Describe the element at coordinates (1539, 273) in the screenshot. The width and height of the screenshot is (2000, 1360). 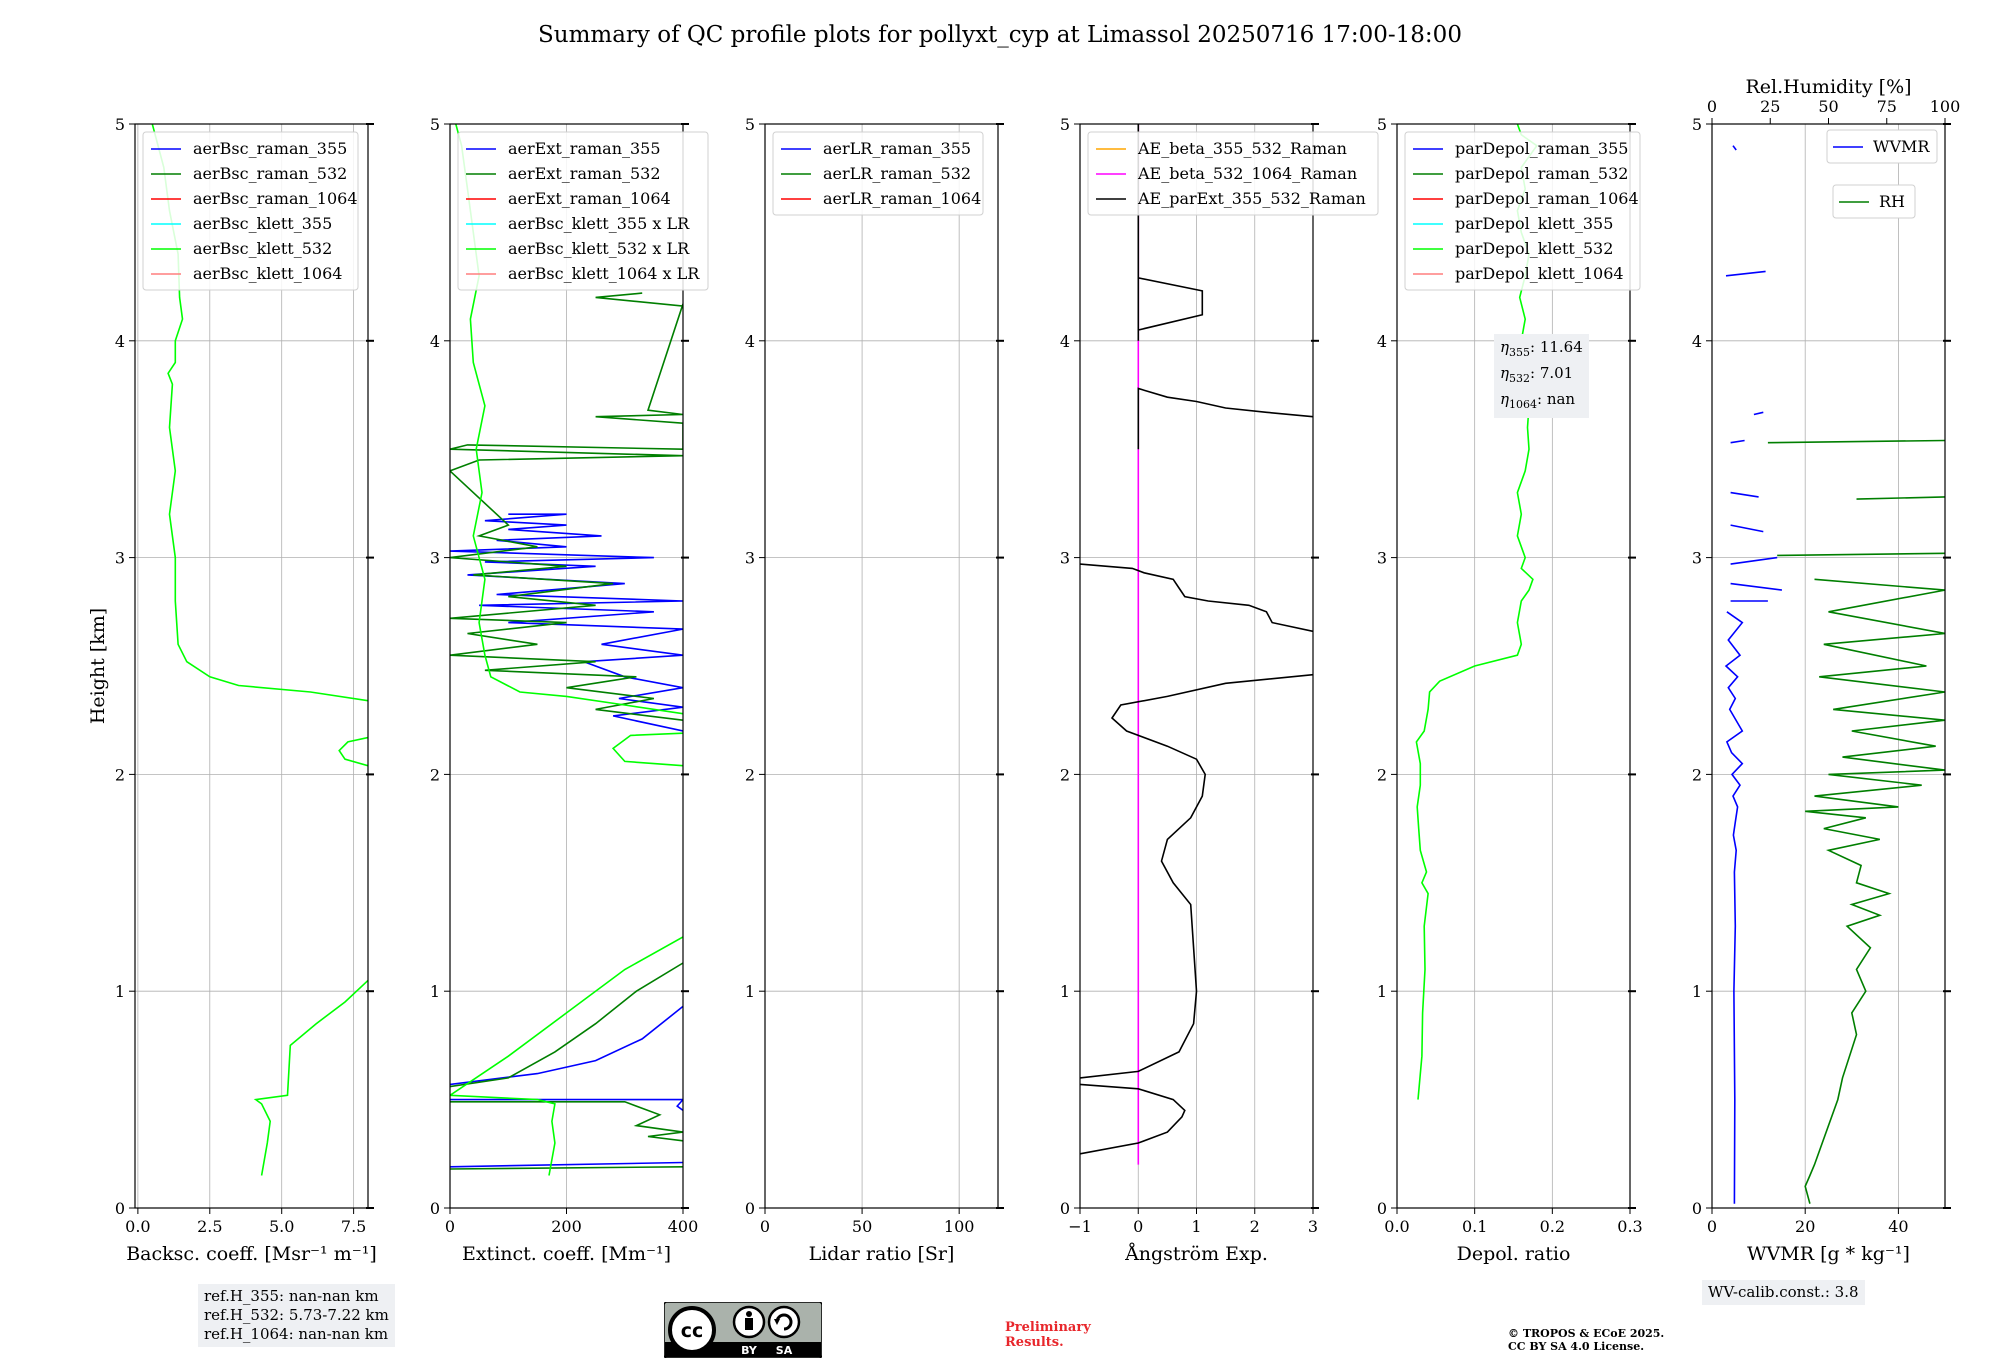
I see `legend-entry: parDepol_klett_1064` at that location.